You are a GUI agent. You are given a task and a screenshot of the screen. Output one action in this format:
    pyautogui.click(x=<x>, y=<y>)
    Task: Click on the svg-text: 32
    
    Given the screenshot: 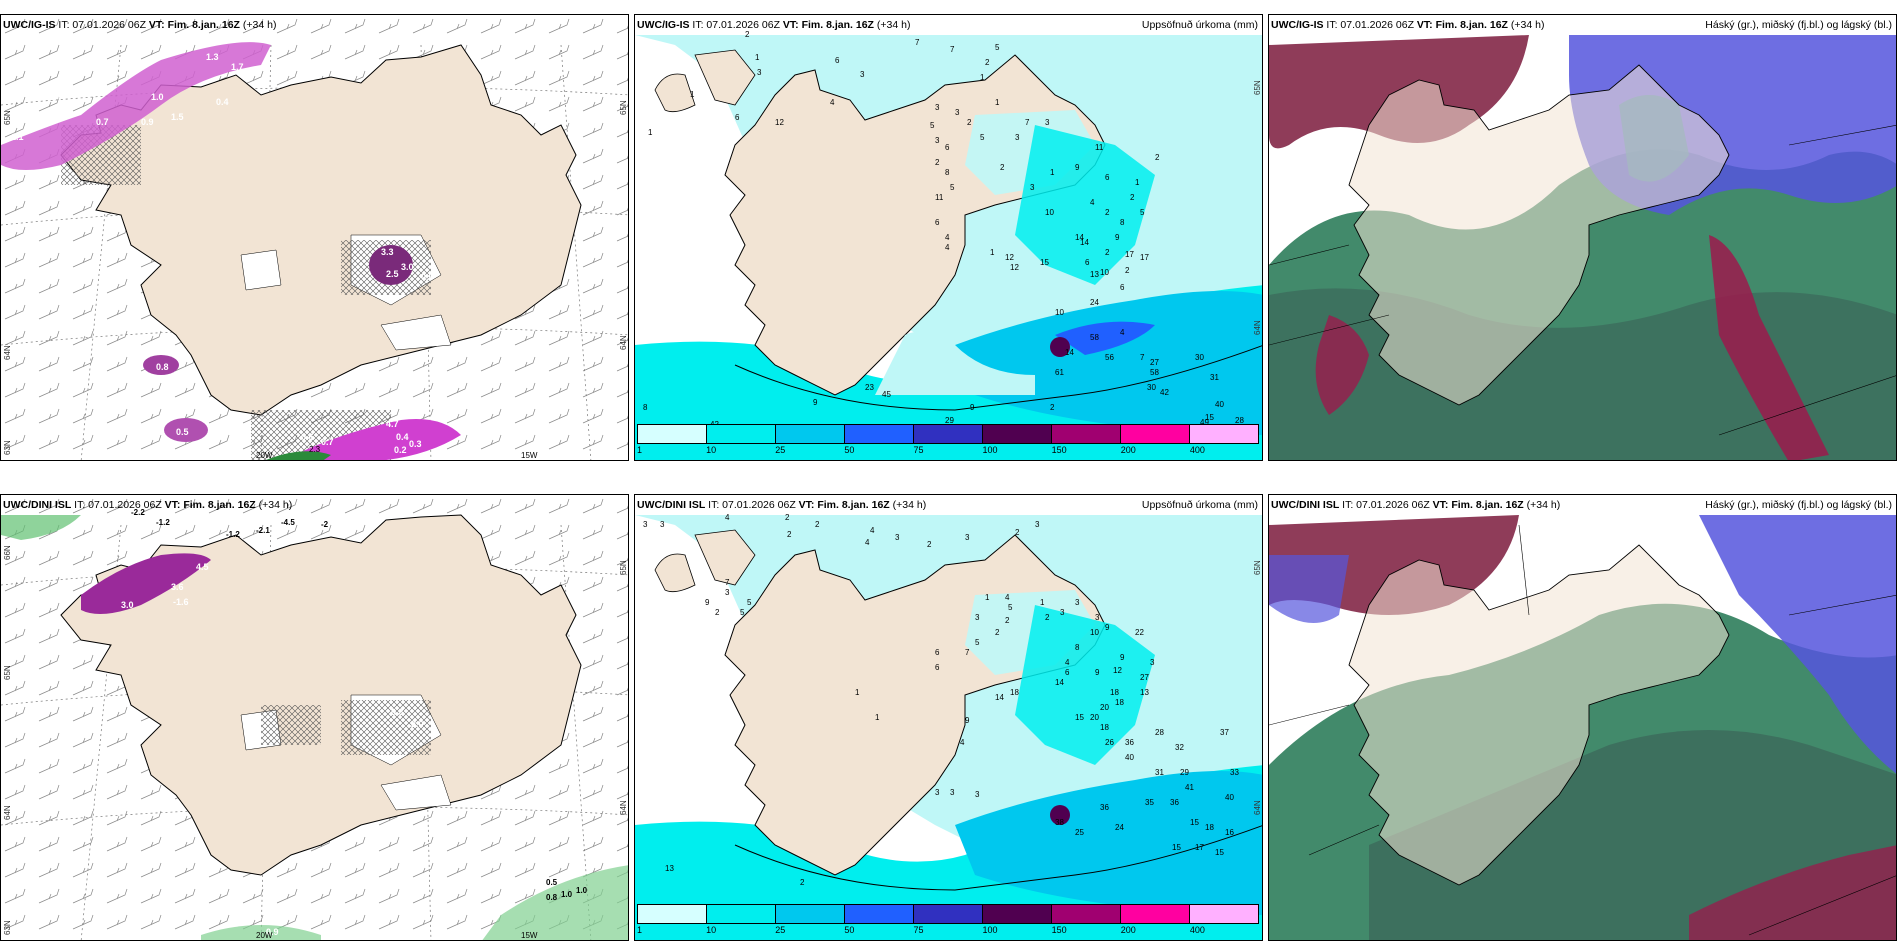 What is the action you would take?
    pyautogui.click(x=1179, y=747)
    